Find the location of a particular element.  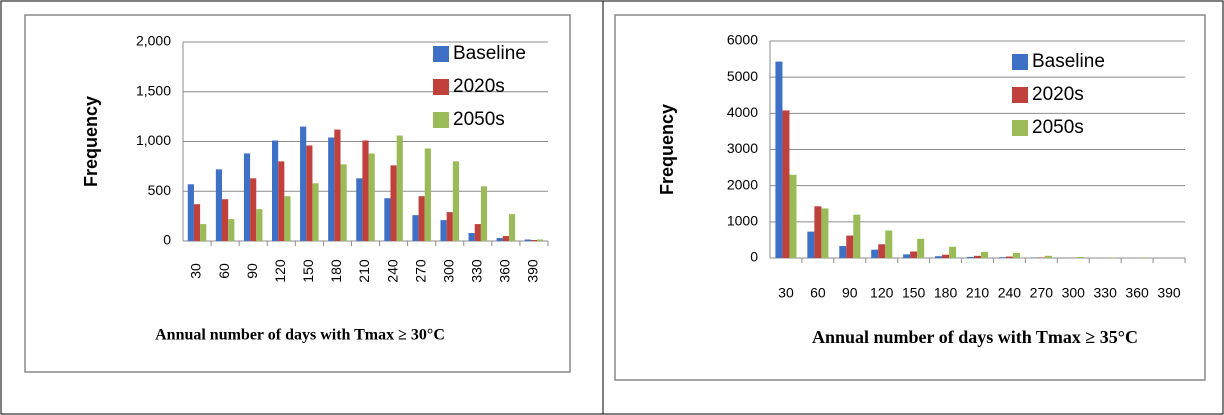

y-tick-label: 3000 is located at coordinates (742, 148).